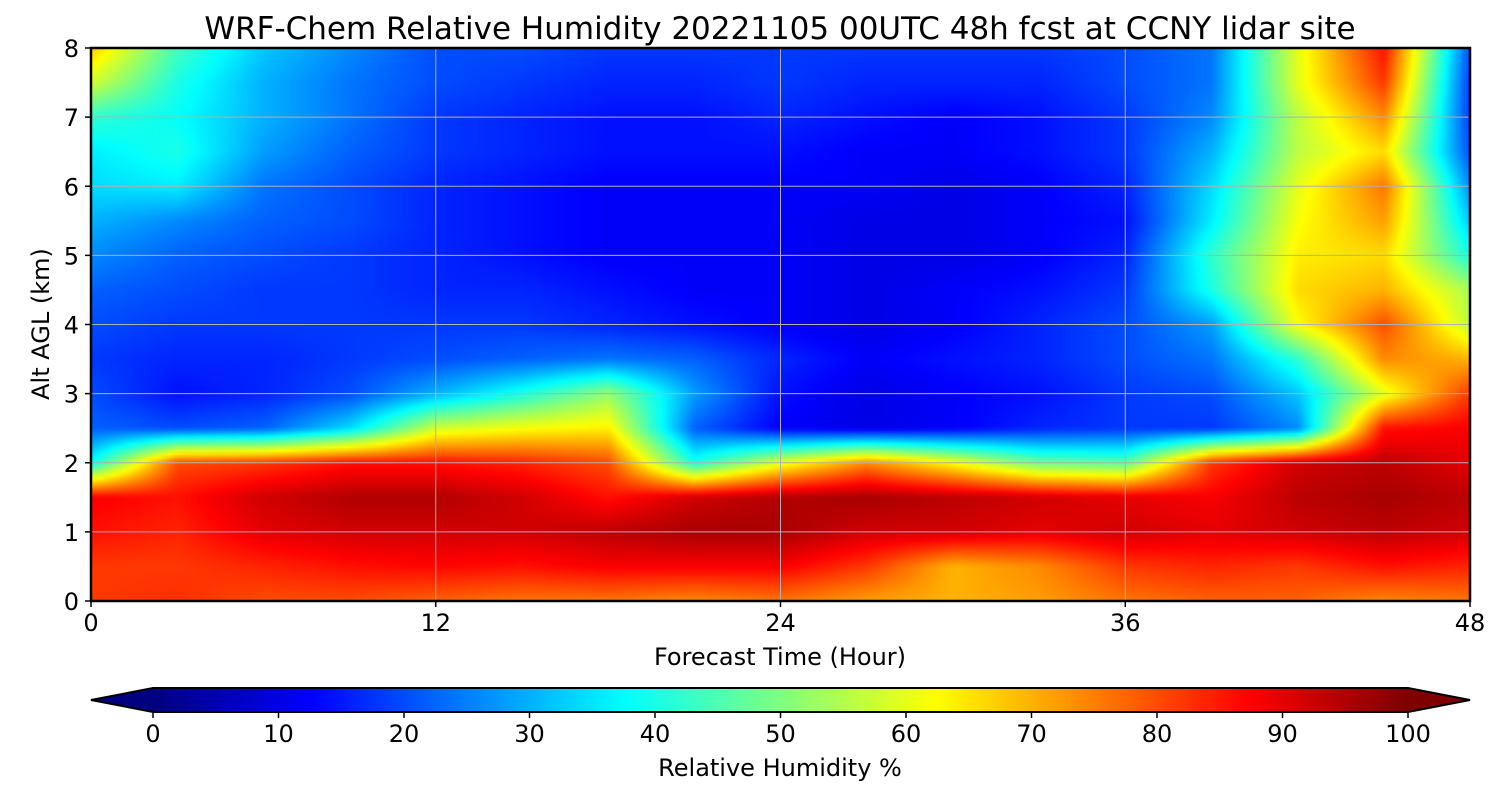 This screenshot has height=800, width=1500. What do you see at coordinates (529, 734) in the screenshot?
I see `colorbar-tick-label: 30` at bounding box center [529, 734].